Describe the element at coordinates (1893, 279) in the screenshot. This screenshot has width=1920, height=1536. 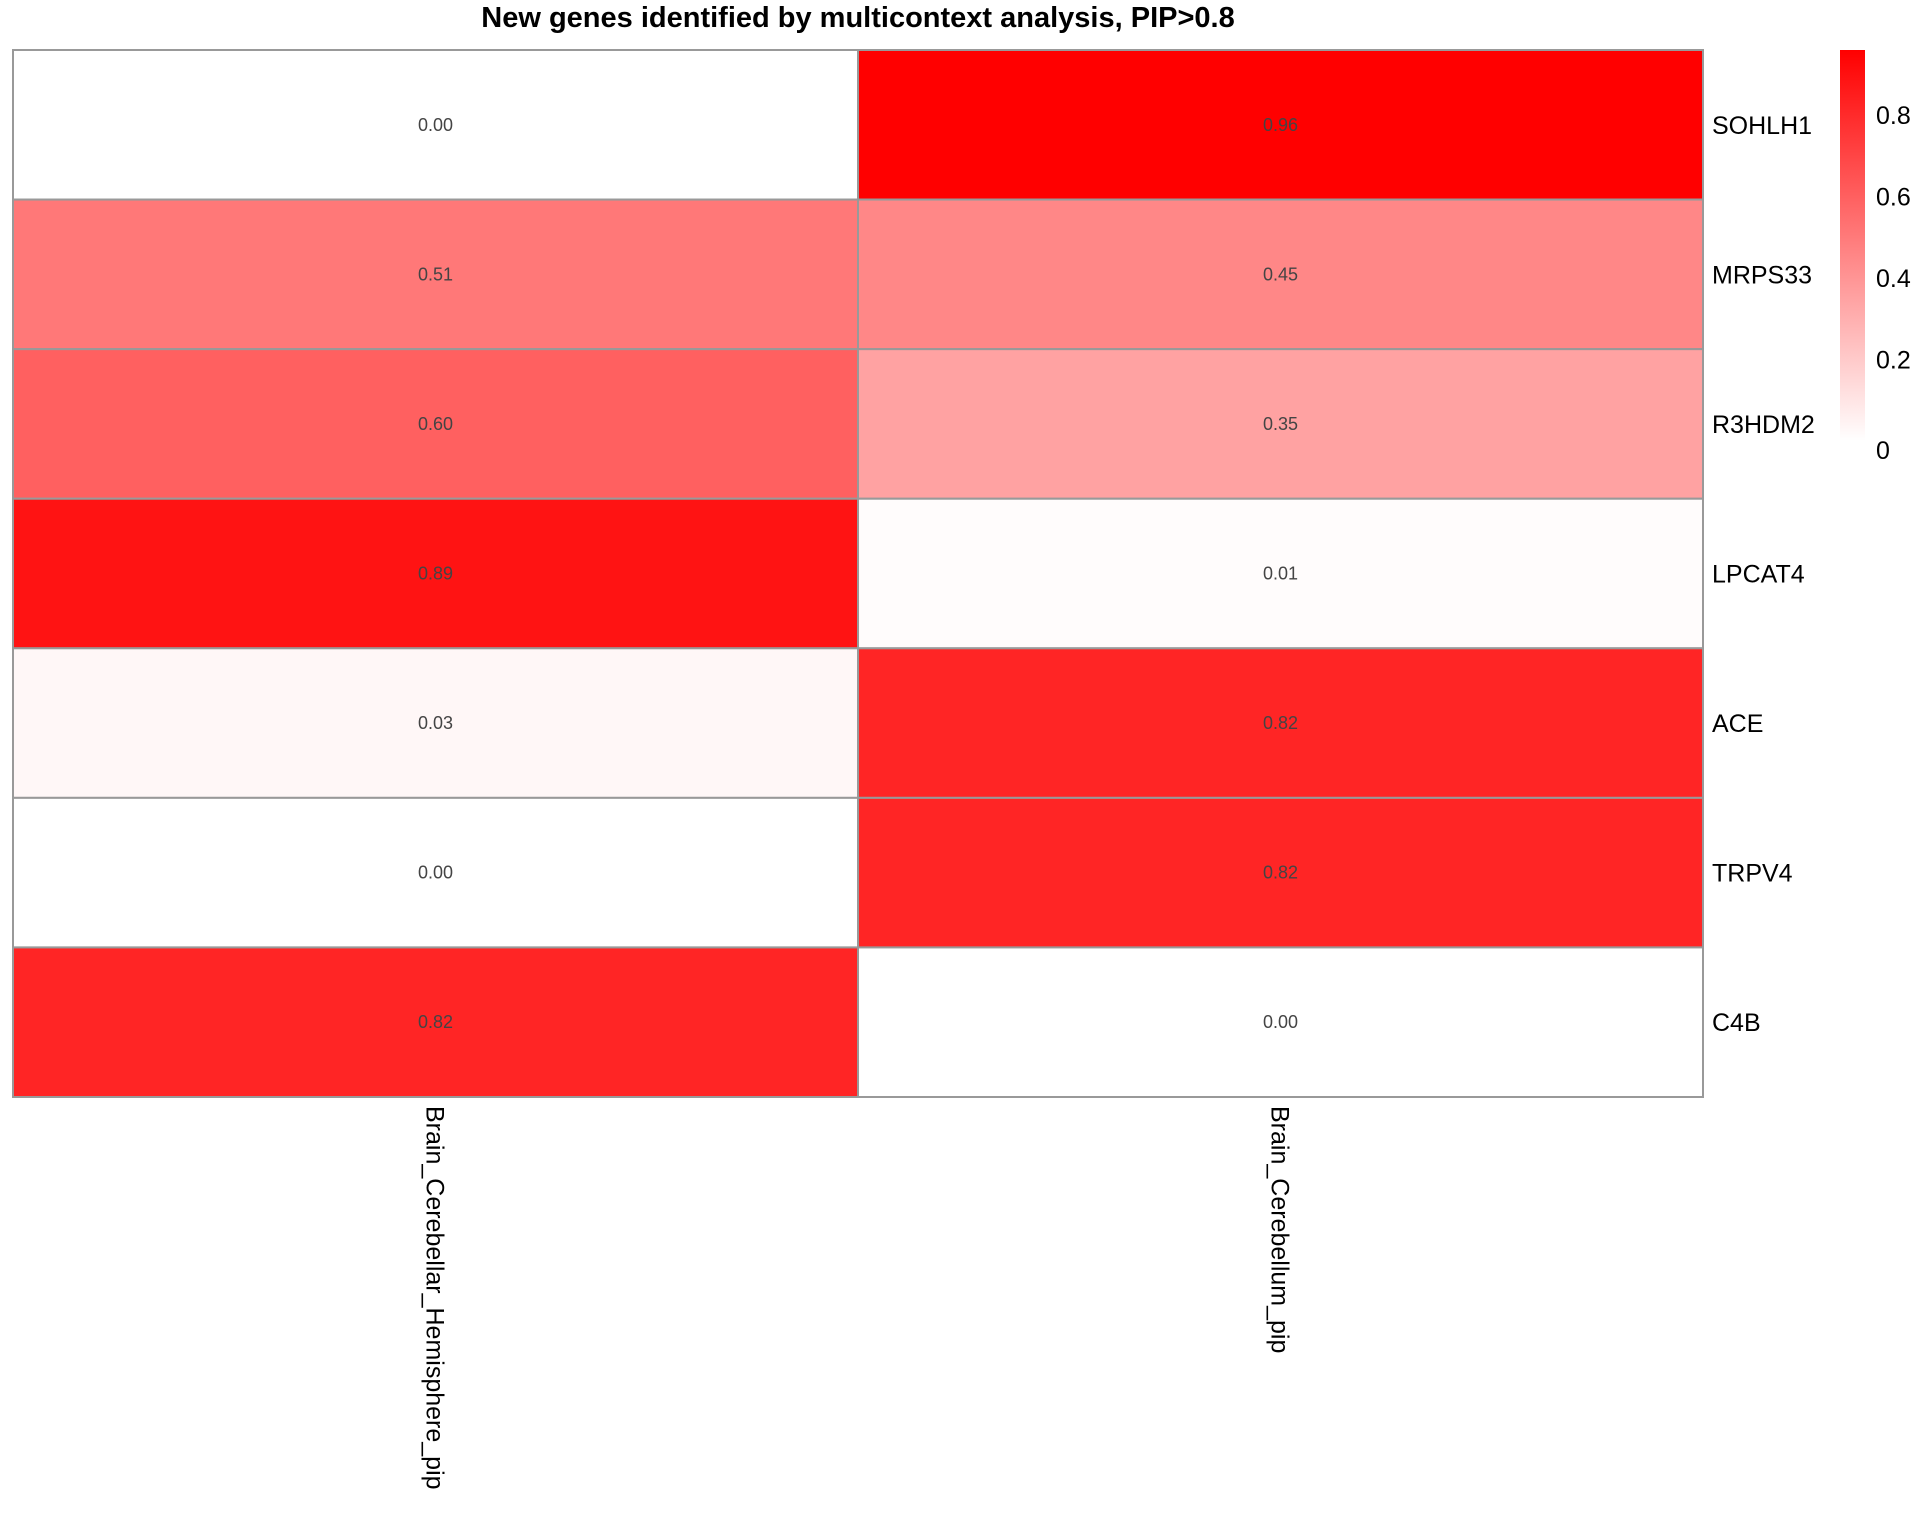
I see `colorbar-tick-label: 0.4` at that location.